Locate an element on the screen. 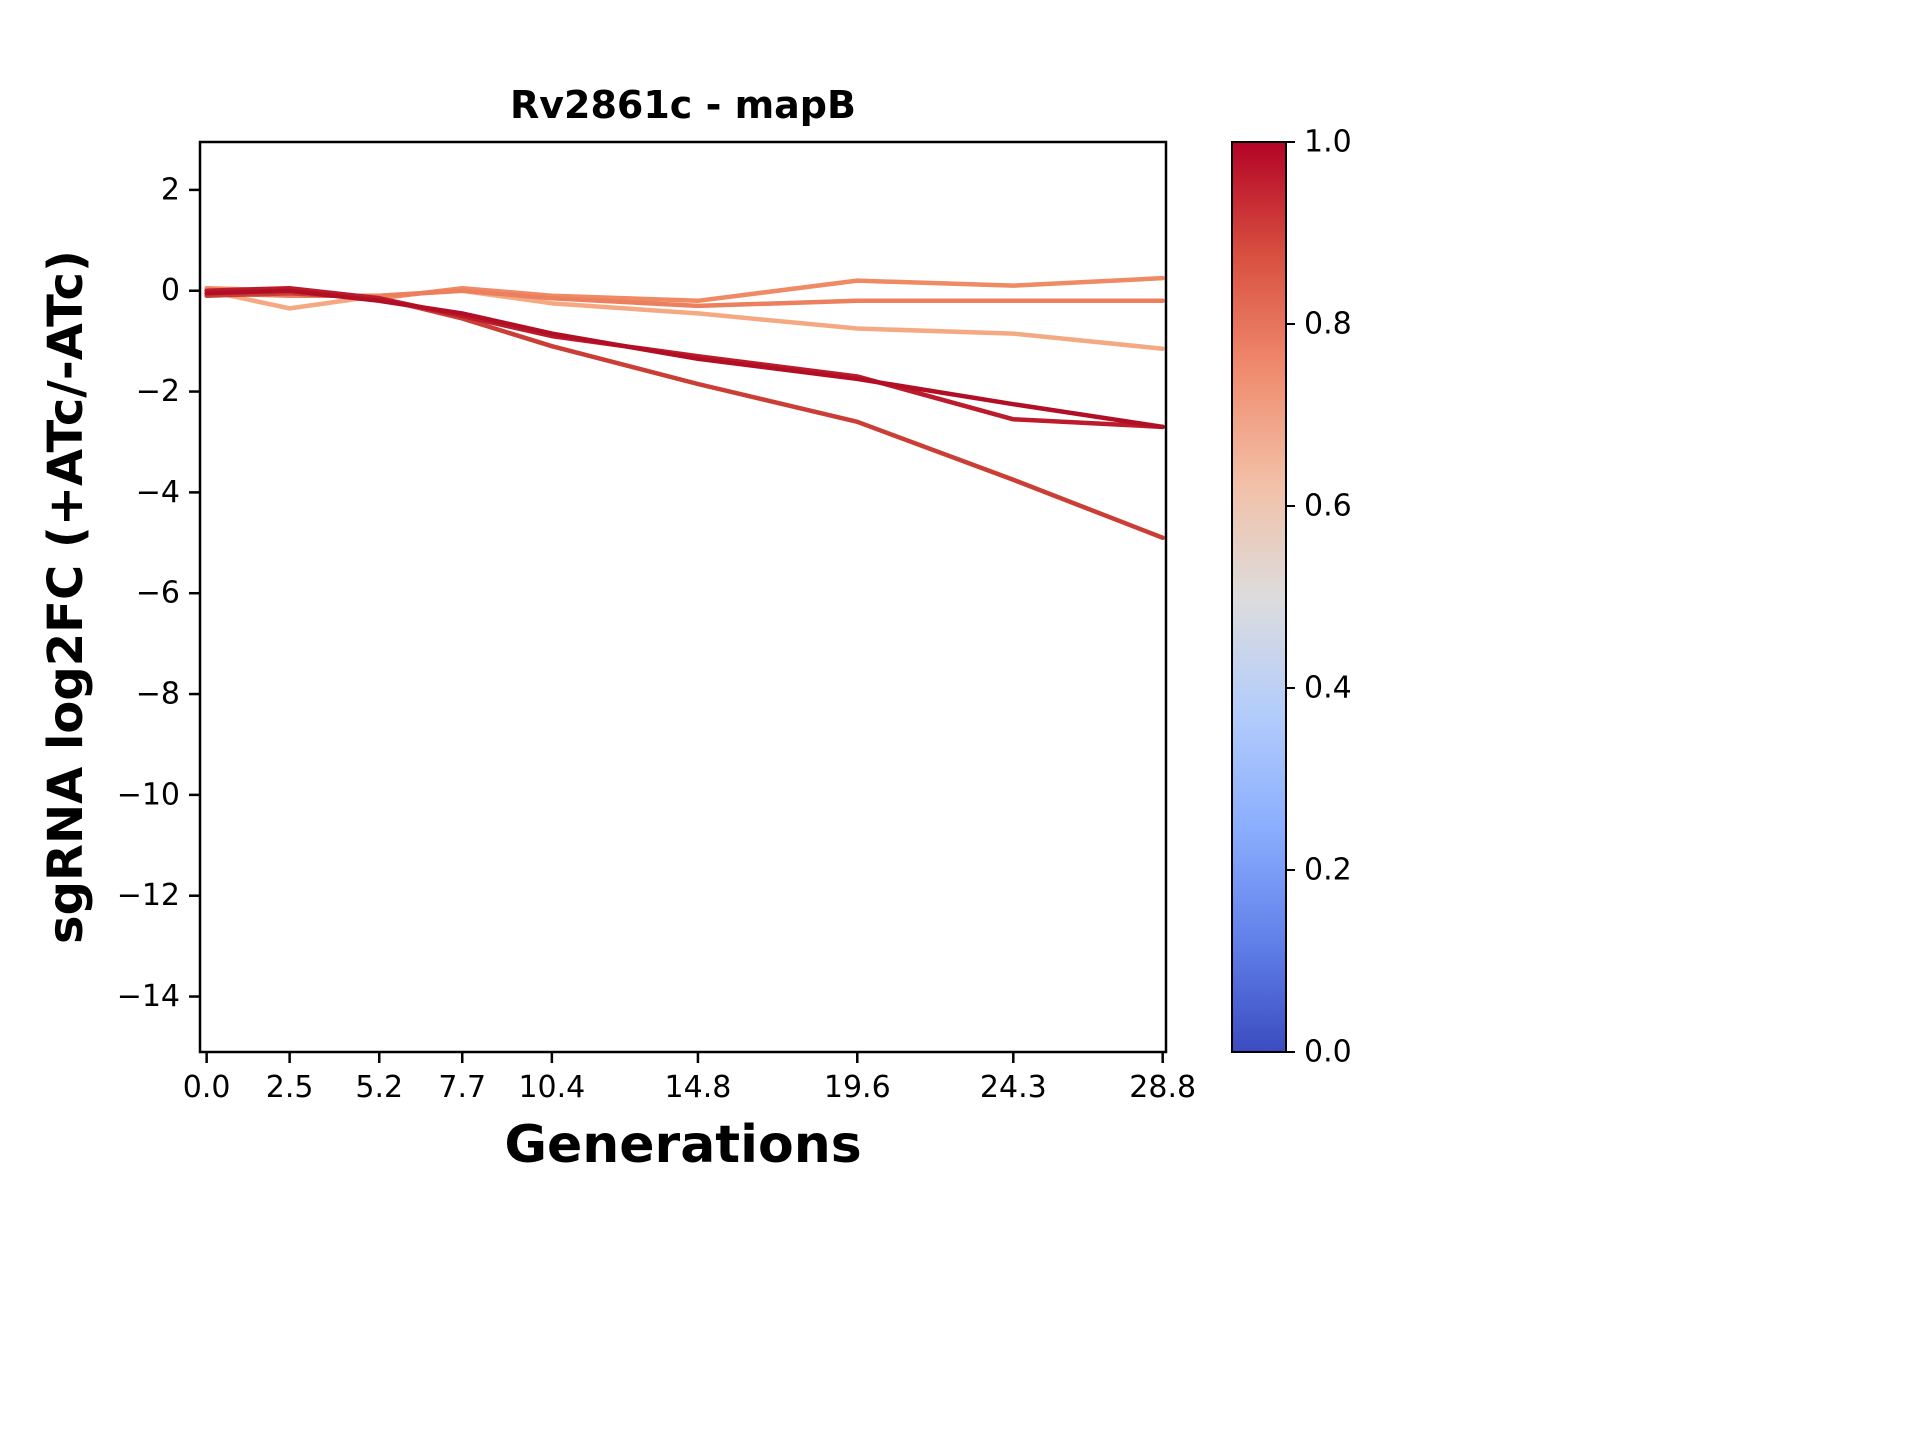 The width and height of the screenshot is (1920, 1440). colorbar-tick-label: 0.8 is located at coordinates (1328, 324).